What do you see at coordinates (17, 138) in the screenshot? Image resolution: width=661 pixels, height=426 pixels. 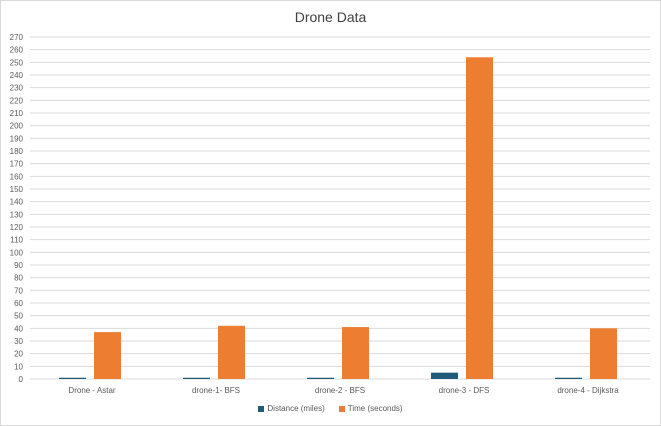 I see `y-tick-label: 190` at bounding box center [17, 138].